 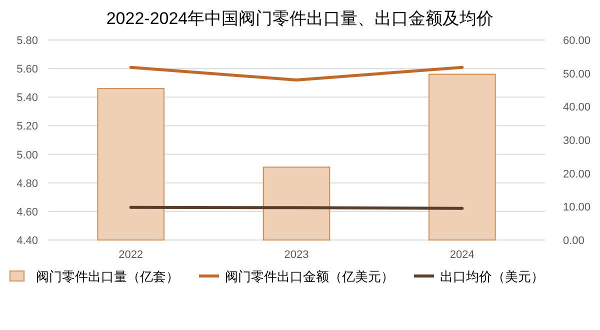 What do you see at coordinates (296, 255) in the screenshot?
I see `x-tick-label: 2023` at bounding box center [296, 255].